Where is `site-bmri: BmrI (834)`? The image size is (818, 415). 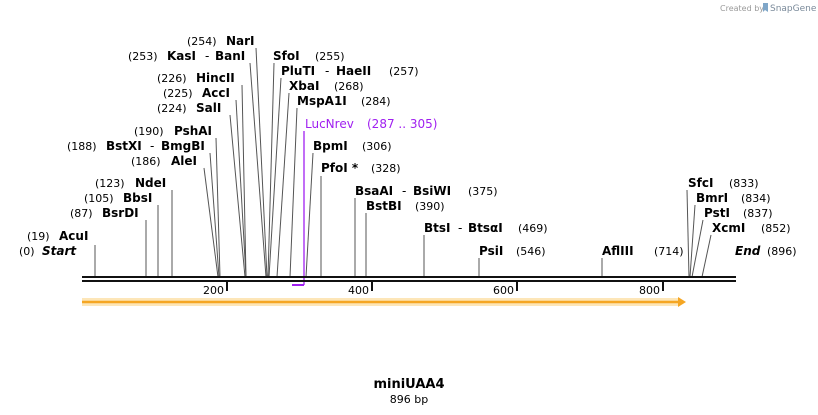 site-bmri: BmrI (834) is located at coordinates (733, 198).